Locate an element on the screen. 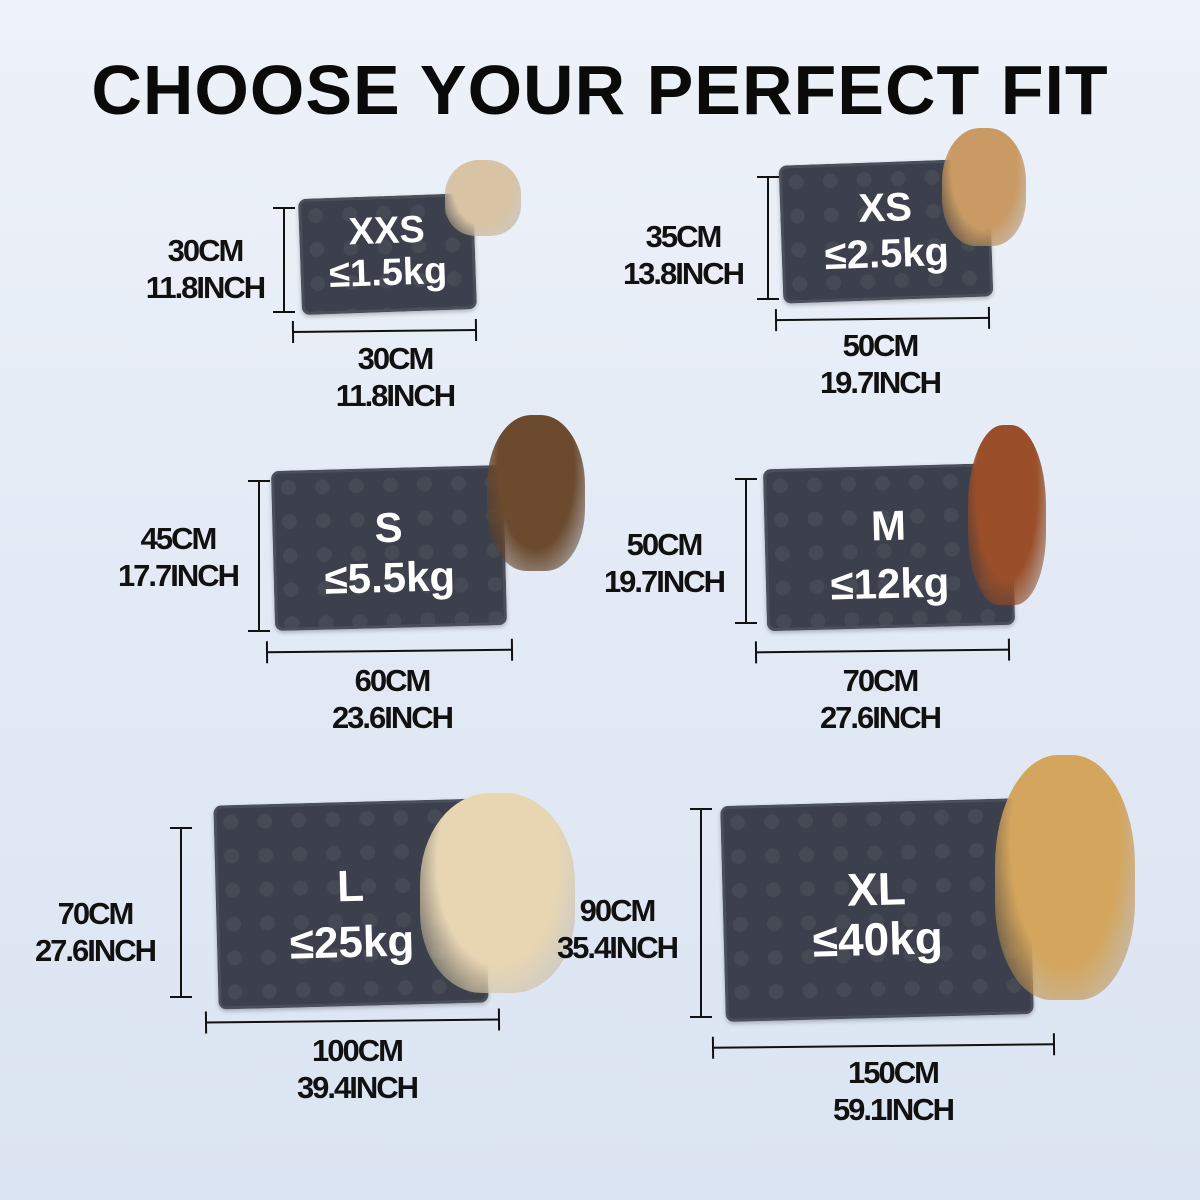 This screenshot has height=1200, width=1200. width-cm: 60CM is located at coordinates (393, 680).